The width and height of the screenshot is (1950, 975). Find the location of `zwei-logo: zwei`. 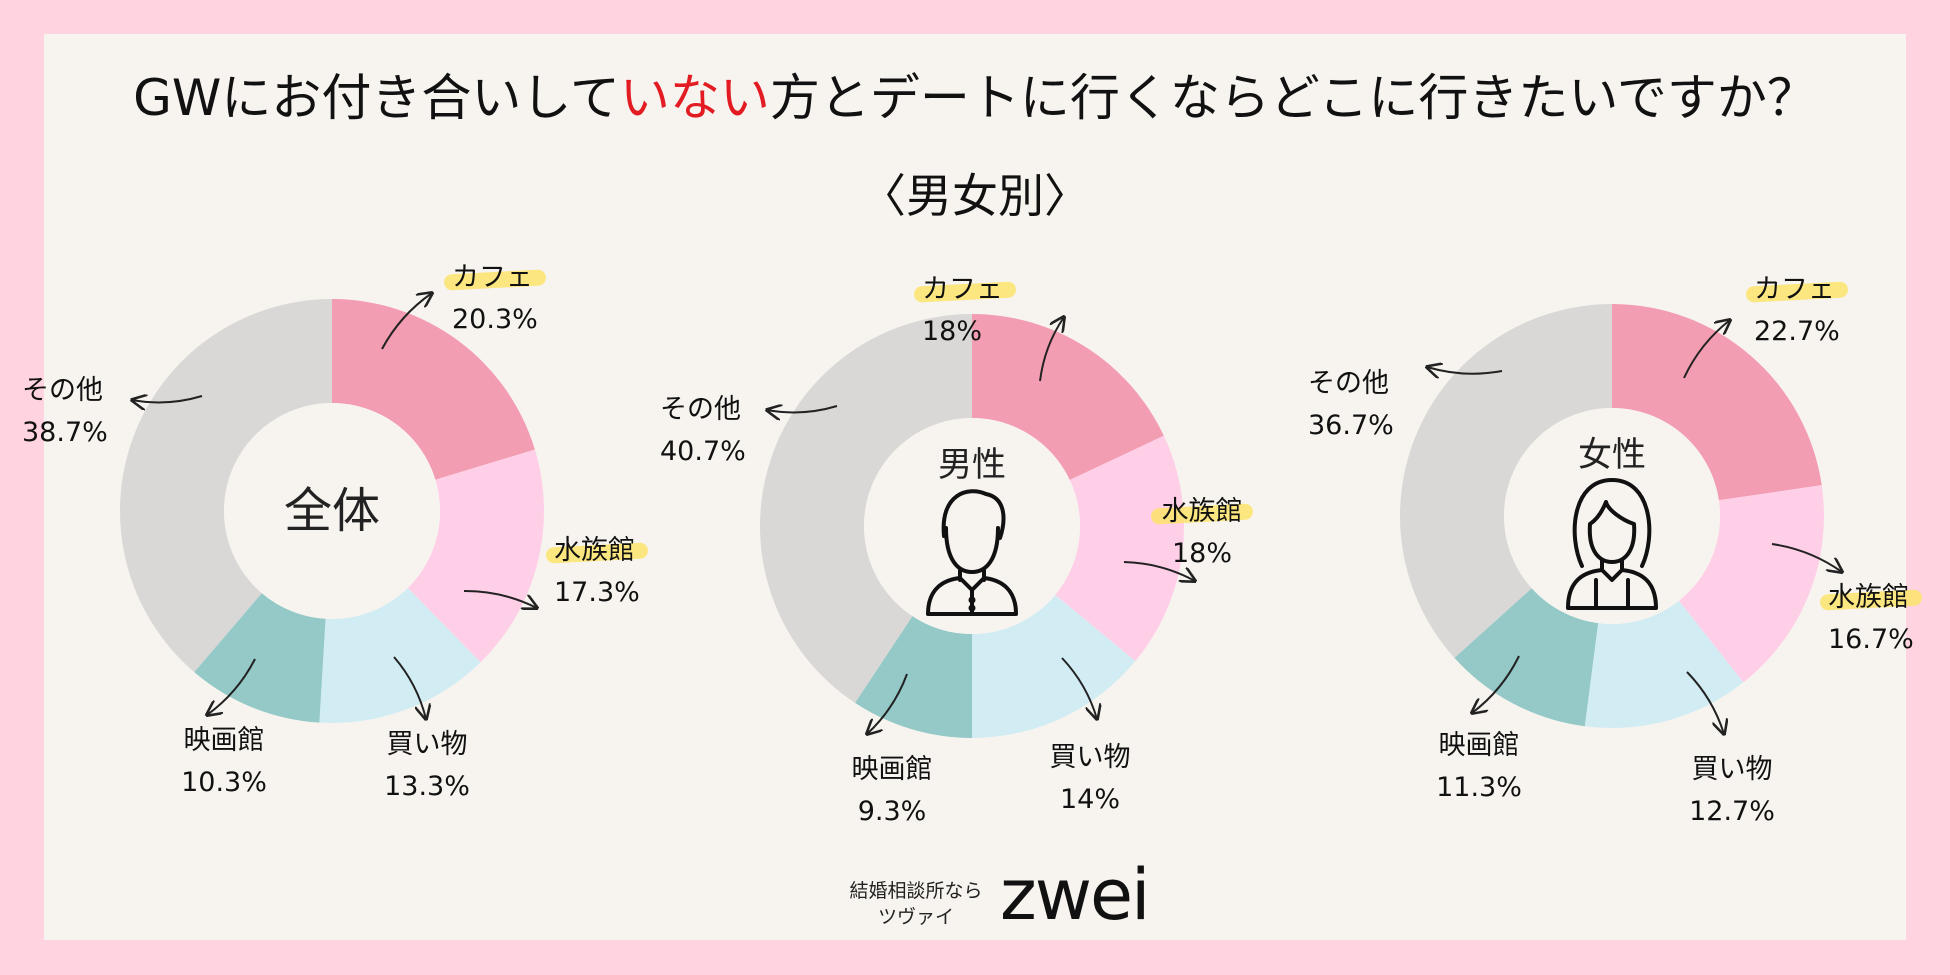

zwei-logo: zwei is located at coordinates (1075, 895).